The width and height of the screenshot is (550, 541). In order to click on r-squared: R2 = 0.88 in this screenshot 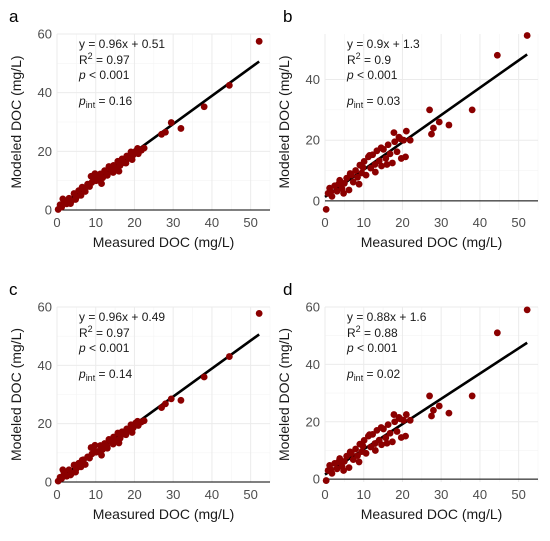, I will do `click(372, 332)`.